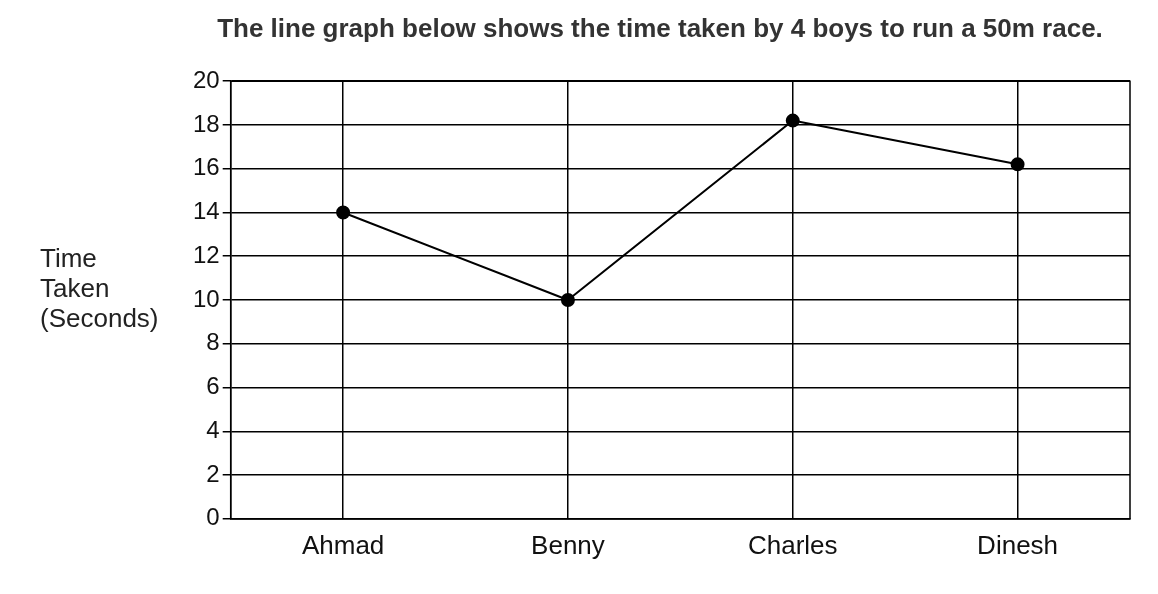 Image resolution: width=1158 pixels, height=594 pixels. What do you see at coordinates (1018, 544) in the screenshot?
I see `x-tick-label: Dinesh` at bounding box center [1018, 544].